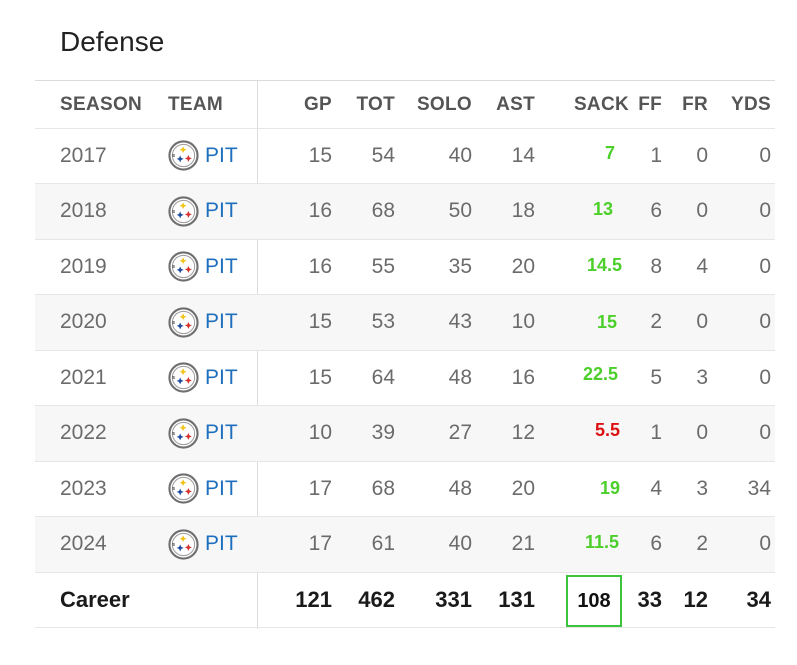 This screenshot has width=797, height=665. I want to click on career-fr: 12, so click(695, 599).